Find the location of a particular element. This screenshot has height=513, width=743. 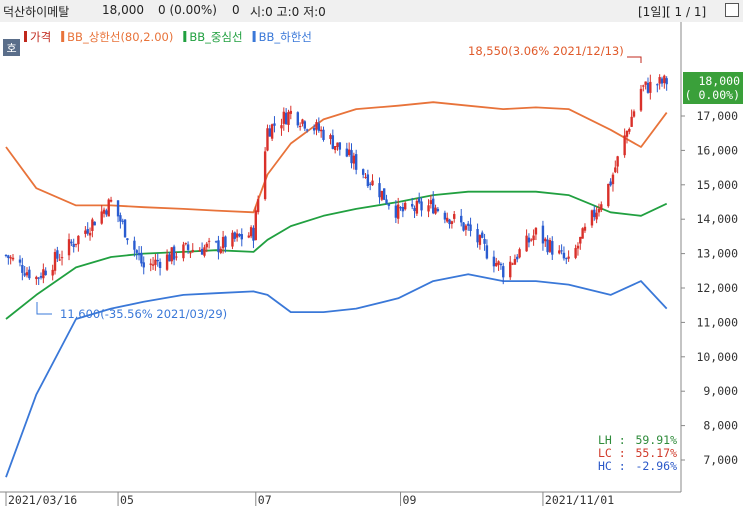

y-tick-label-7: 14,000 is located at coordinates (717, 219).